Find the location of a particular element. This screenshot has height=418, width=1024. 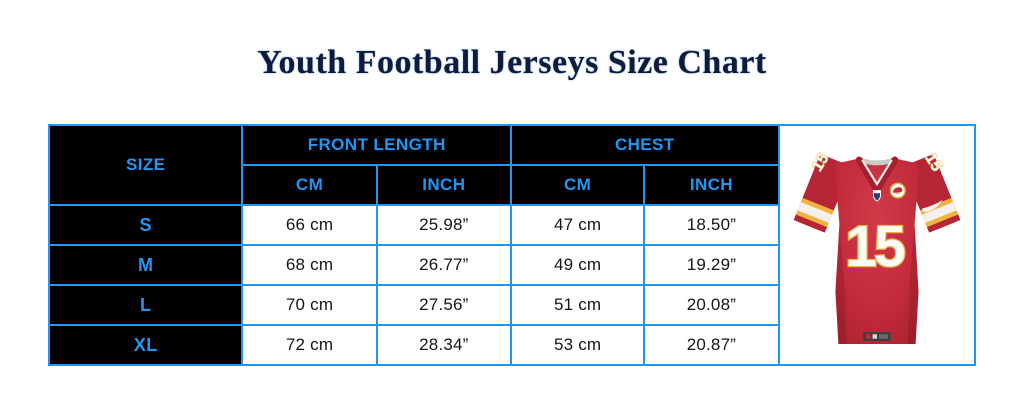

front-length-cm-value: 66 cm is located at coordinates (309, 225).